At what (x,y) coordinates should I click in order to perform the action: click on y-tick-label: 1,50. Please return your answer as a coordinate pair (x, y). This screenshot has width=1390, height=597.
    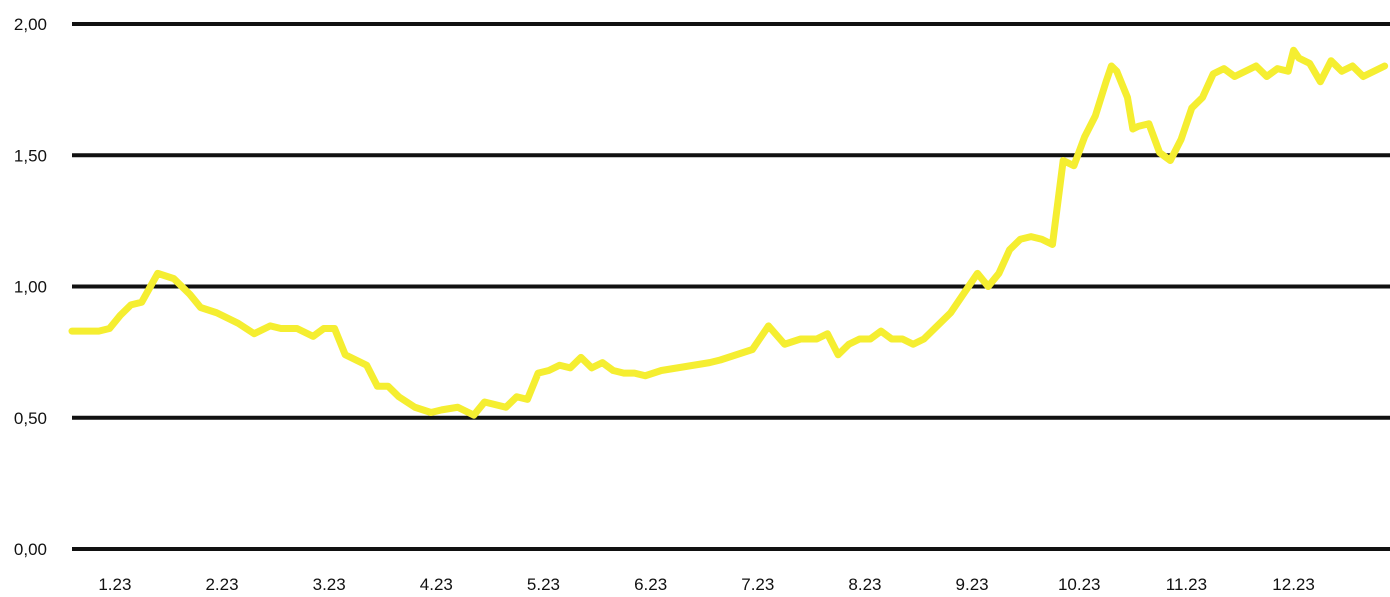
    Looking at the image, I should click on (30, 155).